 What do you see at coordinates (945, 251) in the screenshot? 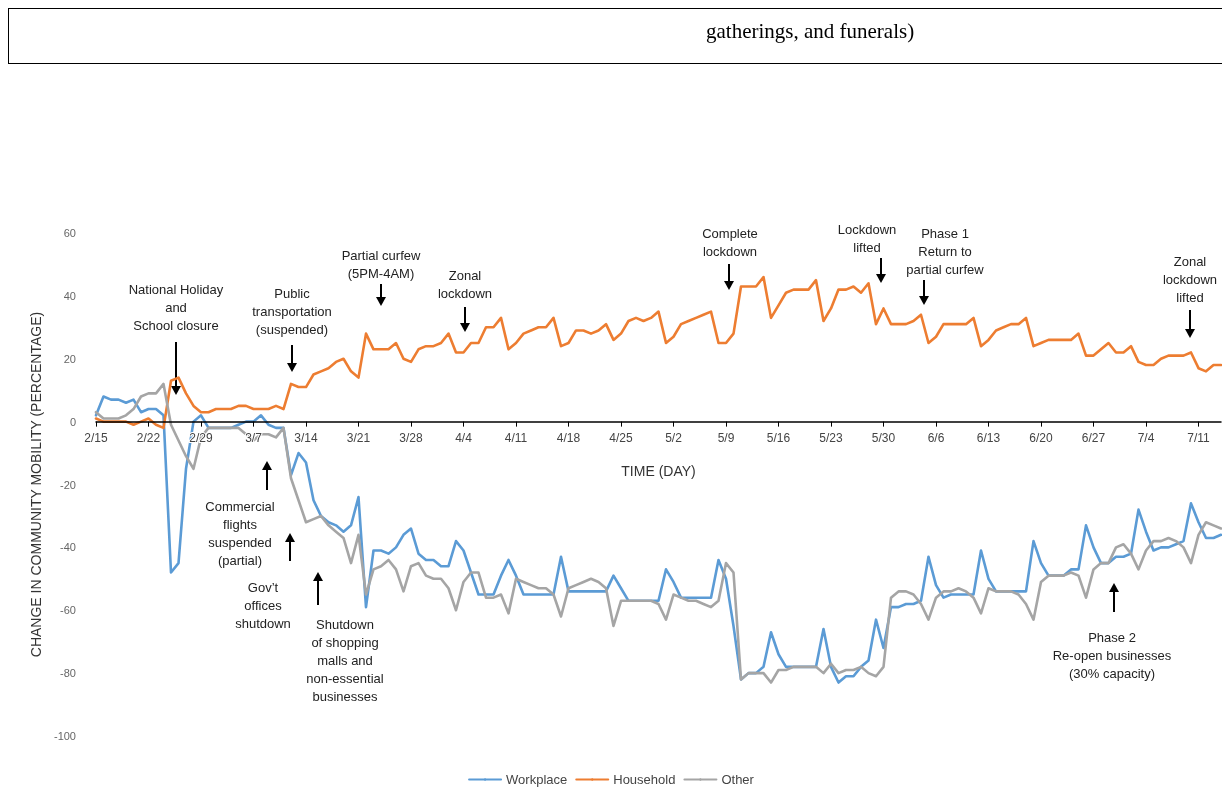
I see `annotation: Phase 1 Return to partial curfew` at bounding box center [945, 251].